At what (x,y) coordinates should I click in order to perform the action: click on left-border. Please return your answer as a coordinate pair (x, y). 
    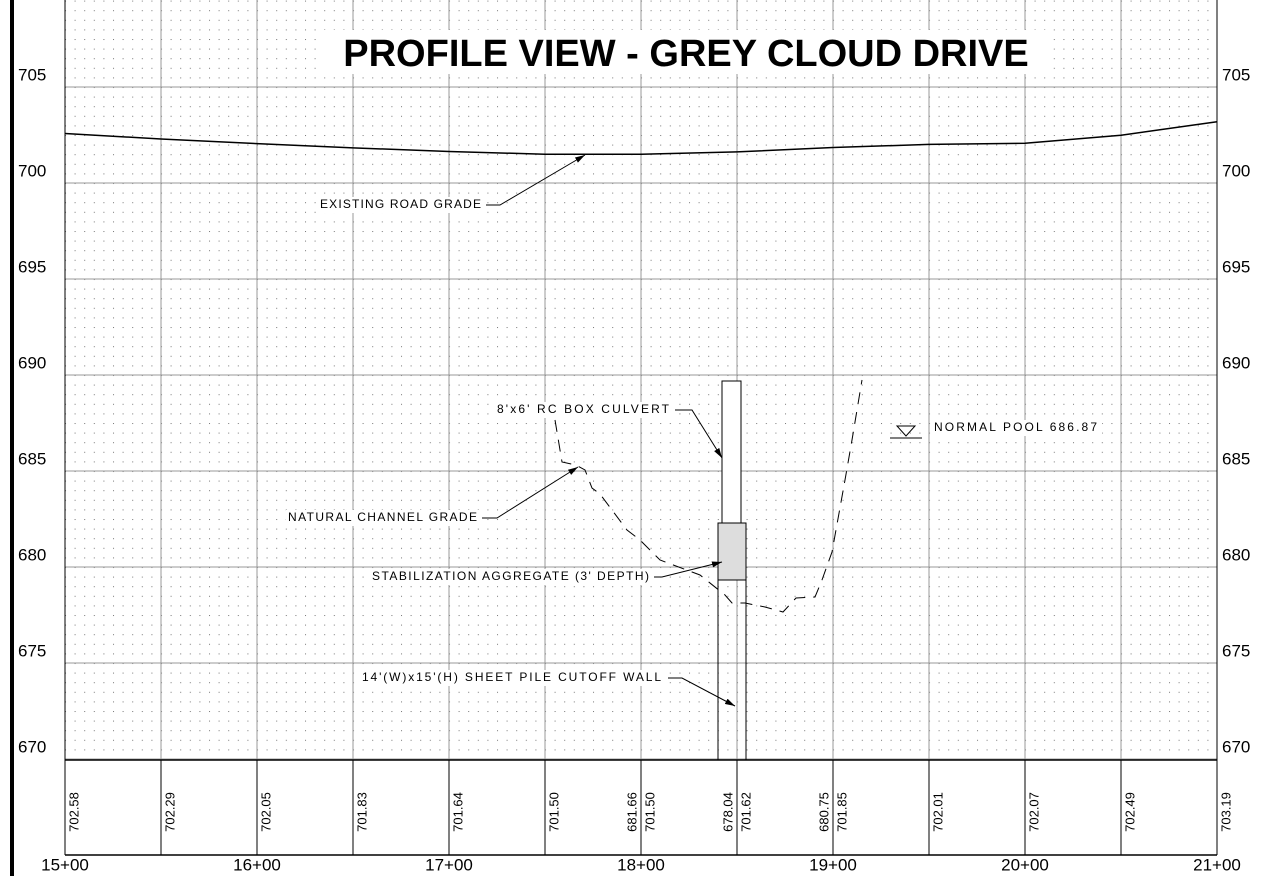
    Looking at the image, I should click on (12, 438).